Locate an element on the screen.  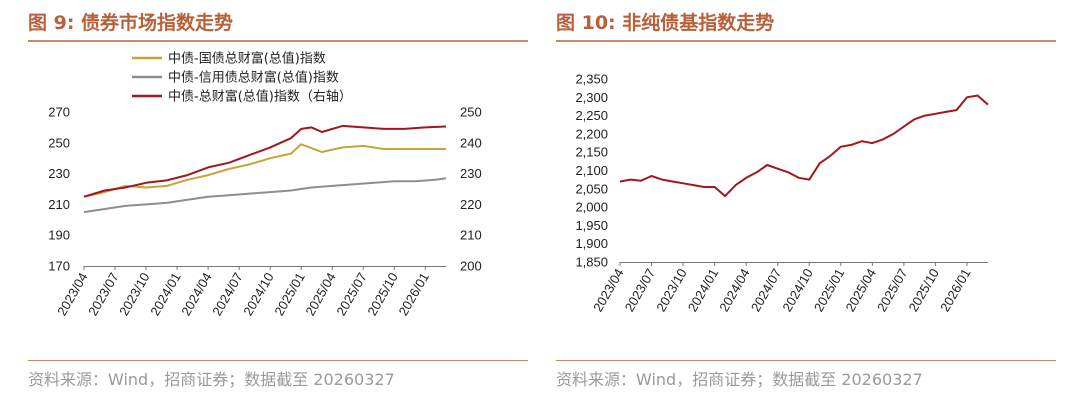
y-tick-label: 1,850 is located at coordinates (591, 262).